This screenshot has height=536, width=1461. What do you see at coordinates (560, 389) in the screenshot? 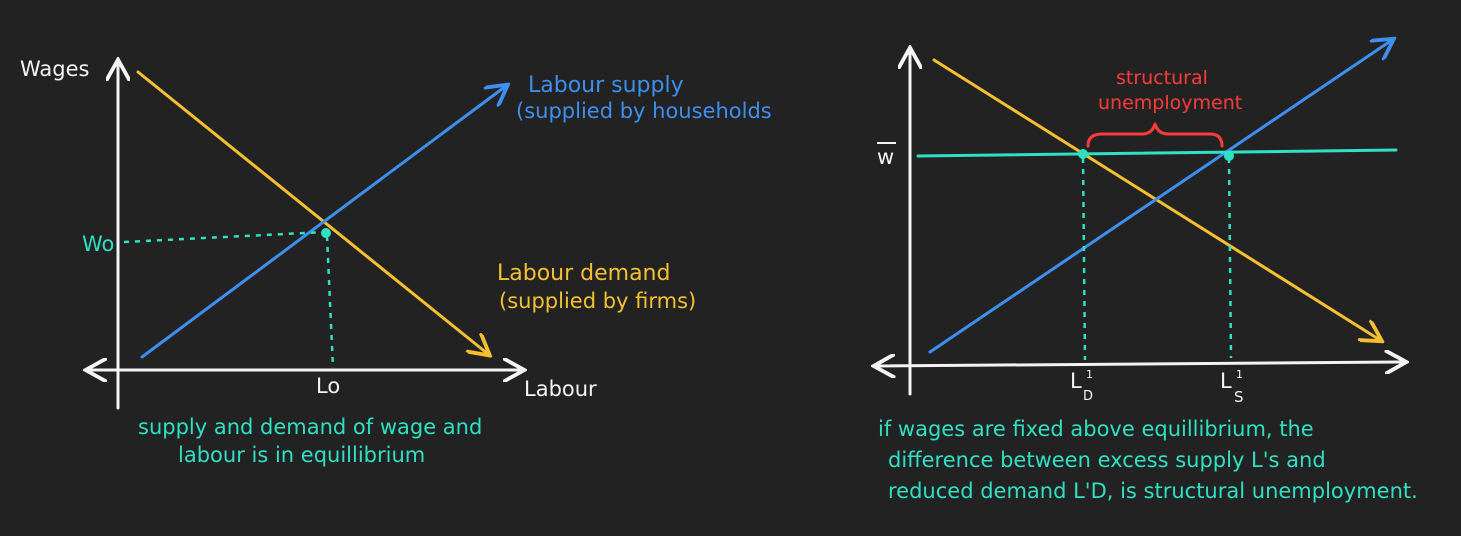
I see `left-x-axis-label: Labour` at bounding box center [560, 389].